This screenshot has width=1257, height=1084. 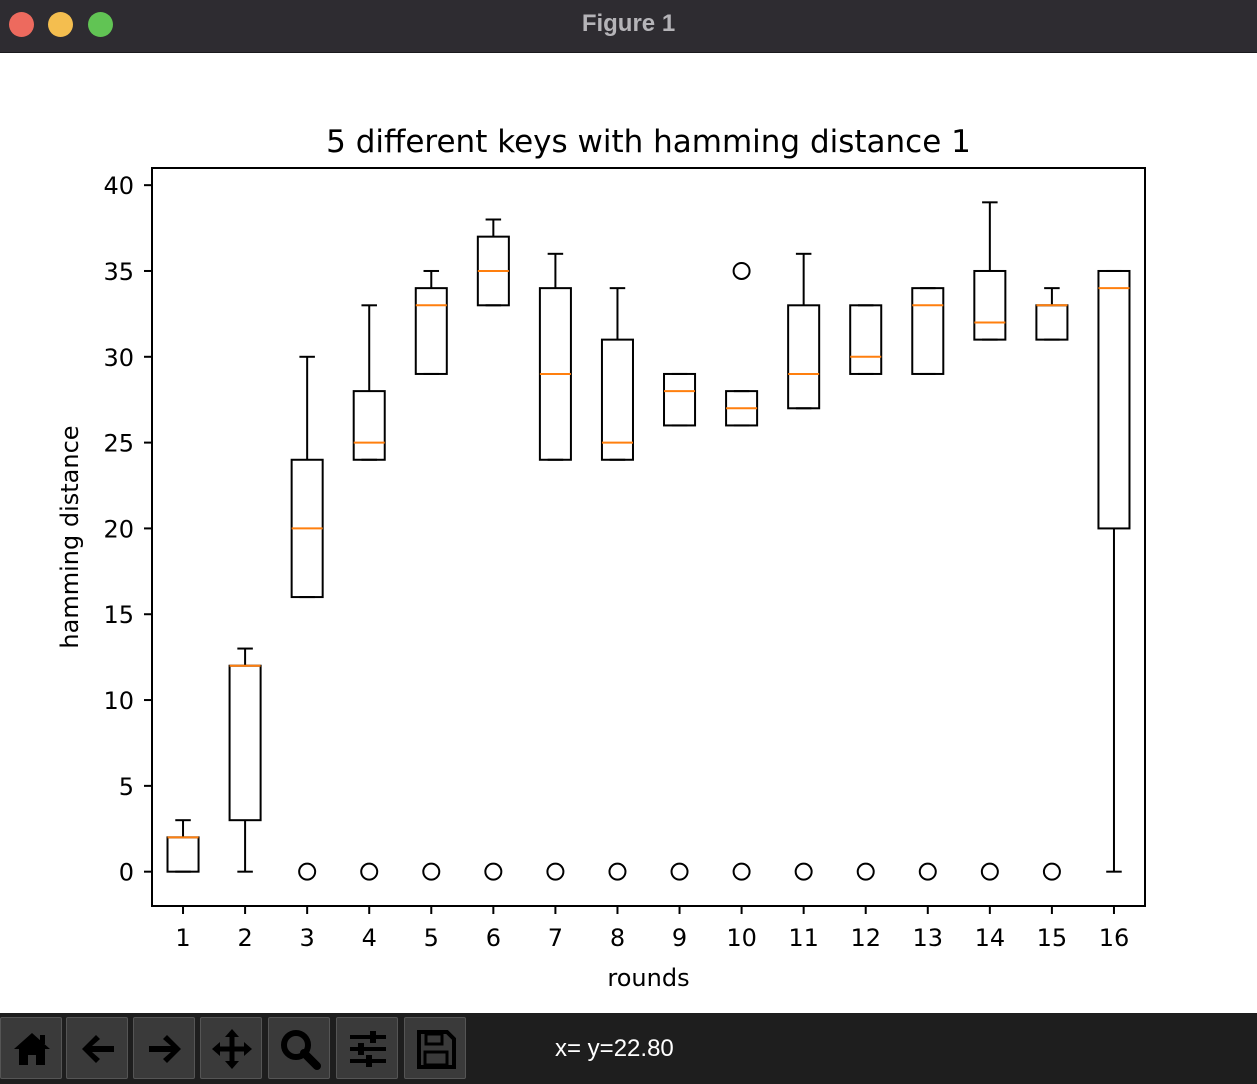 I want to click on minimize-window-button, so click(x=60, y=24).